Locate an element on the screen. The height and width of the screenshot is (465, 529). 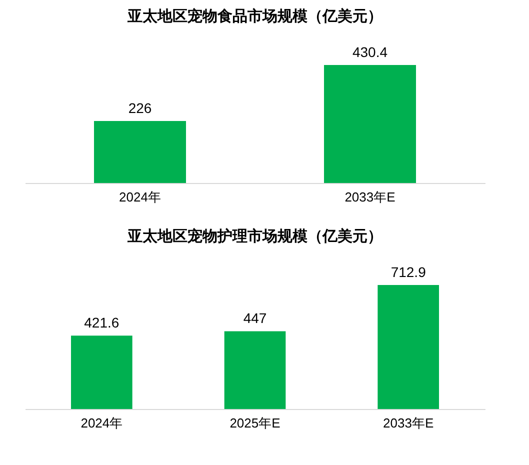
data-label: 447 is located at coordinates (255, 318).